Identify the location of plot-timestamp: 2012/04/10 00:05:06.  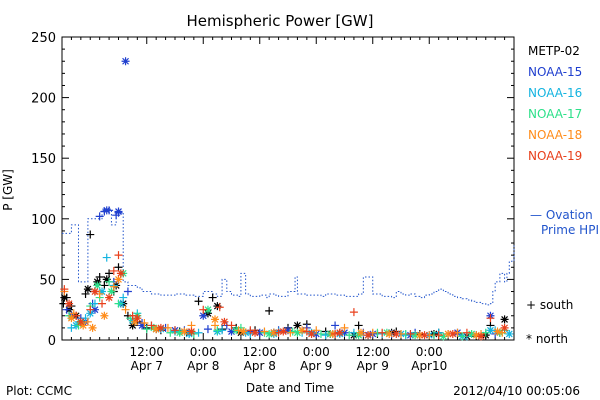
(516, 391).